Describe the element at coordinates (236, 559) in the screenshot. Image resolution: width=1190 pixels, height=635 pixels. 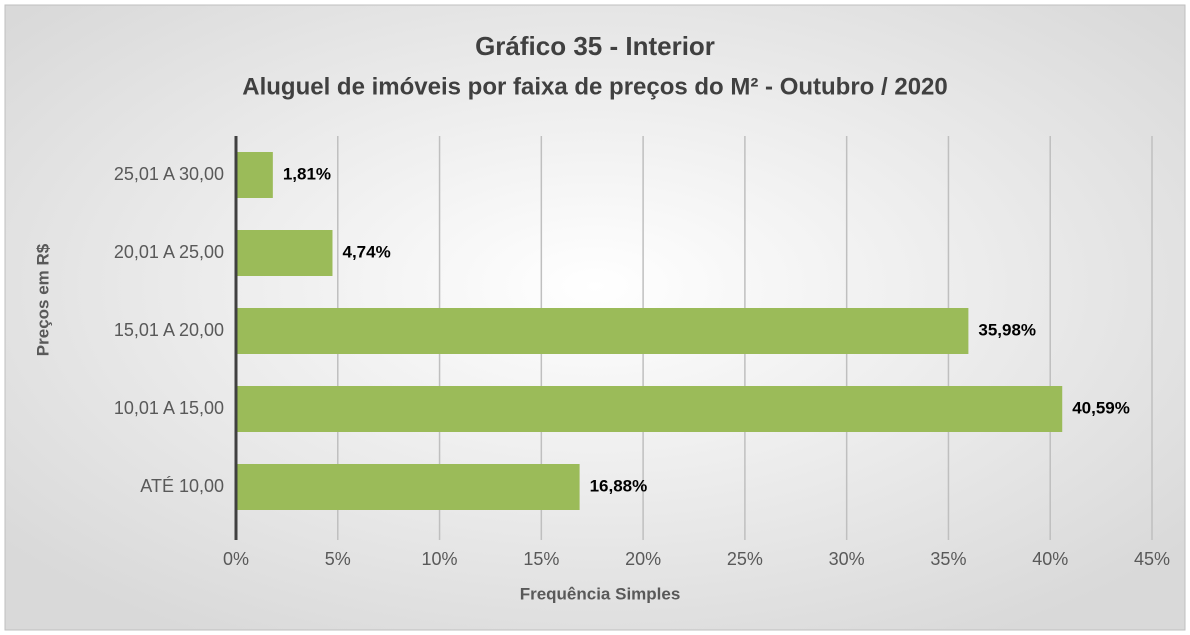
I see `x-tick-label: 0%` at that location.